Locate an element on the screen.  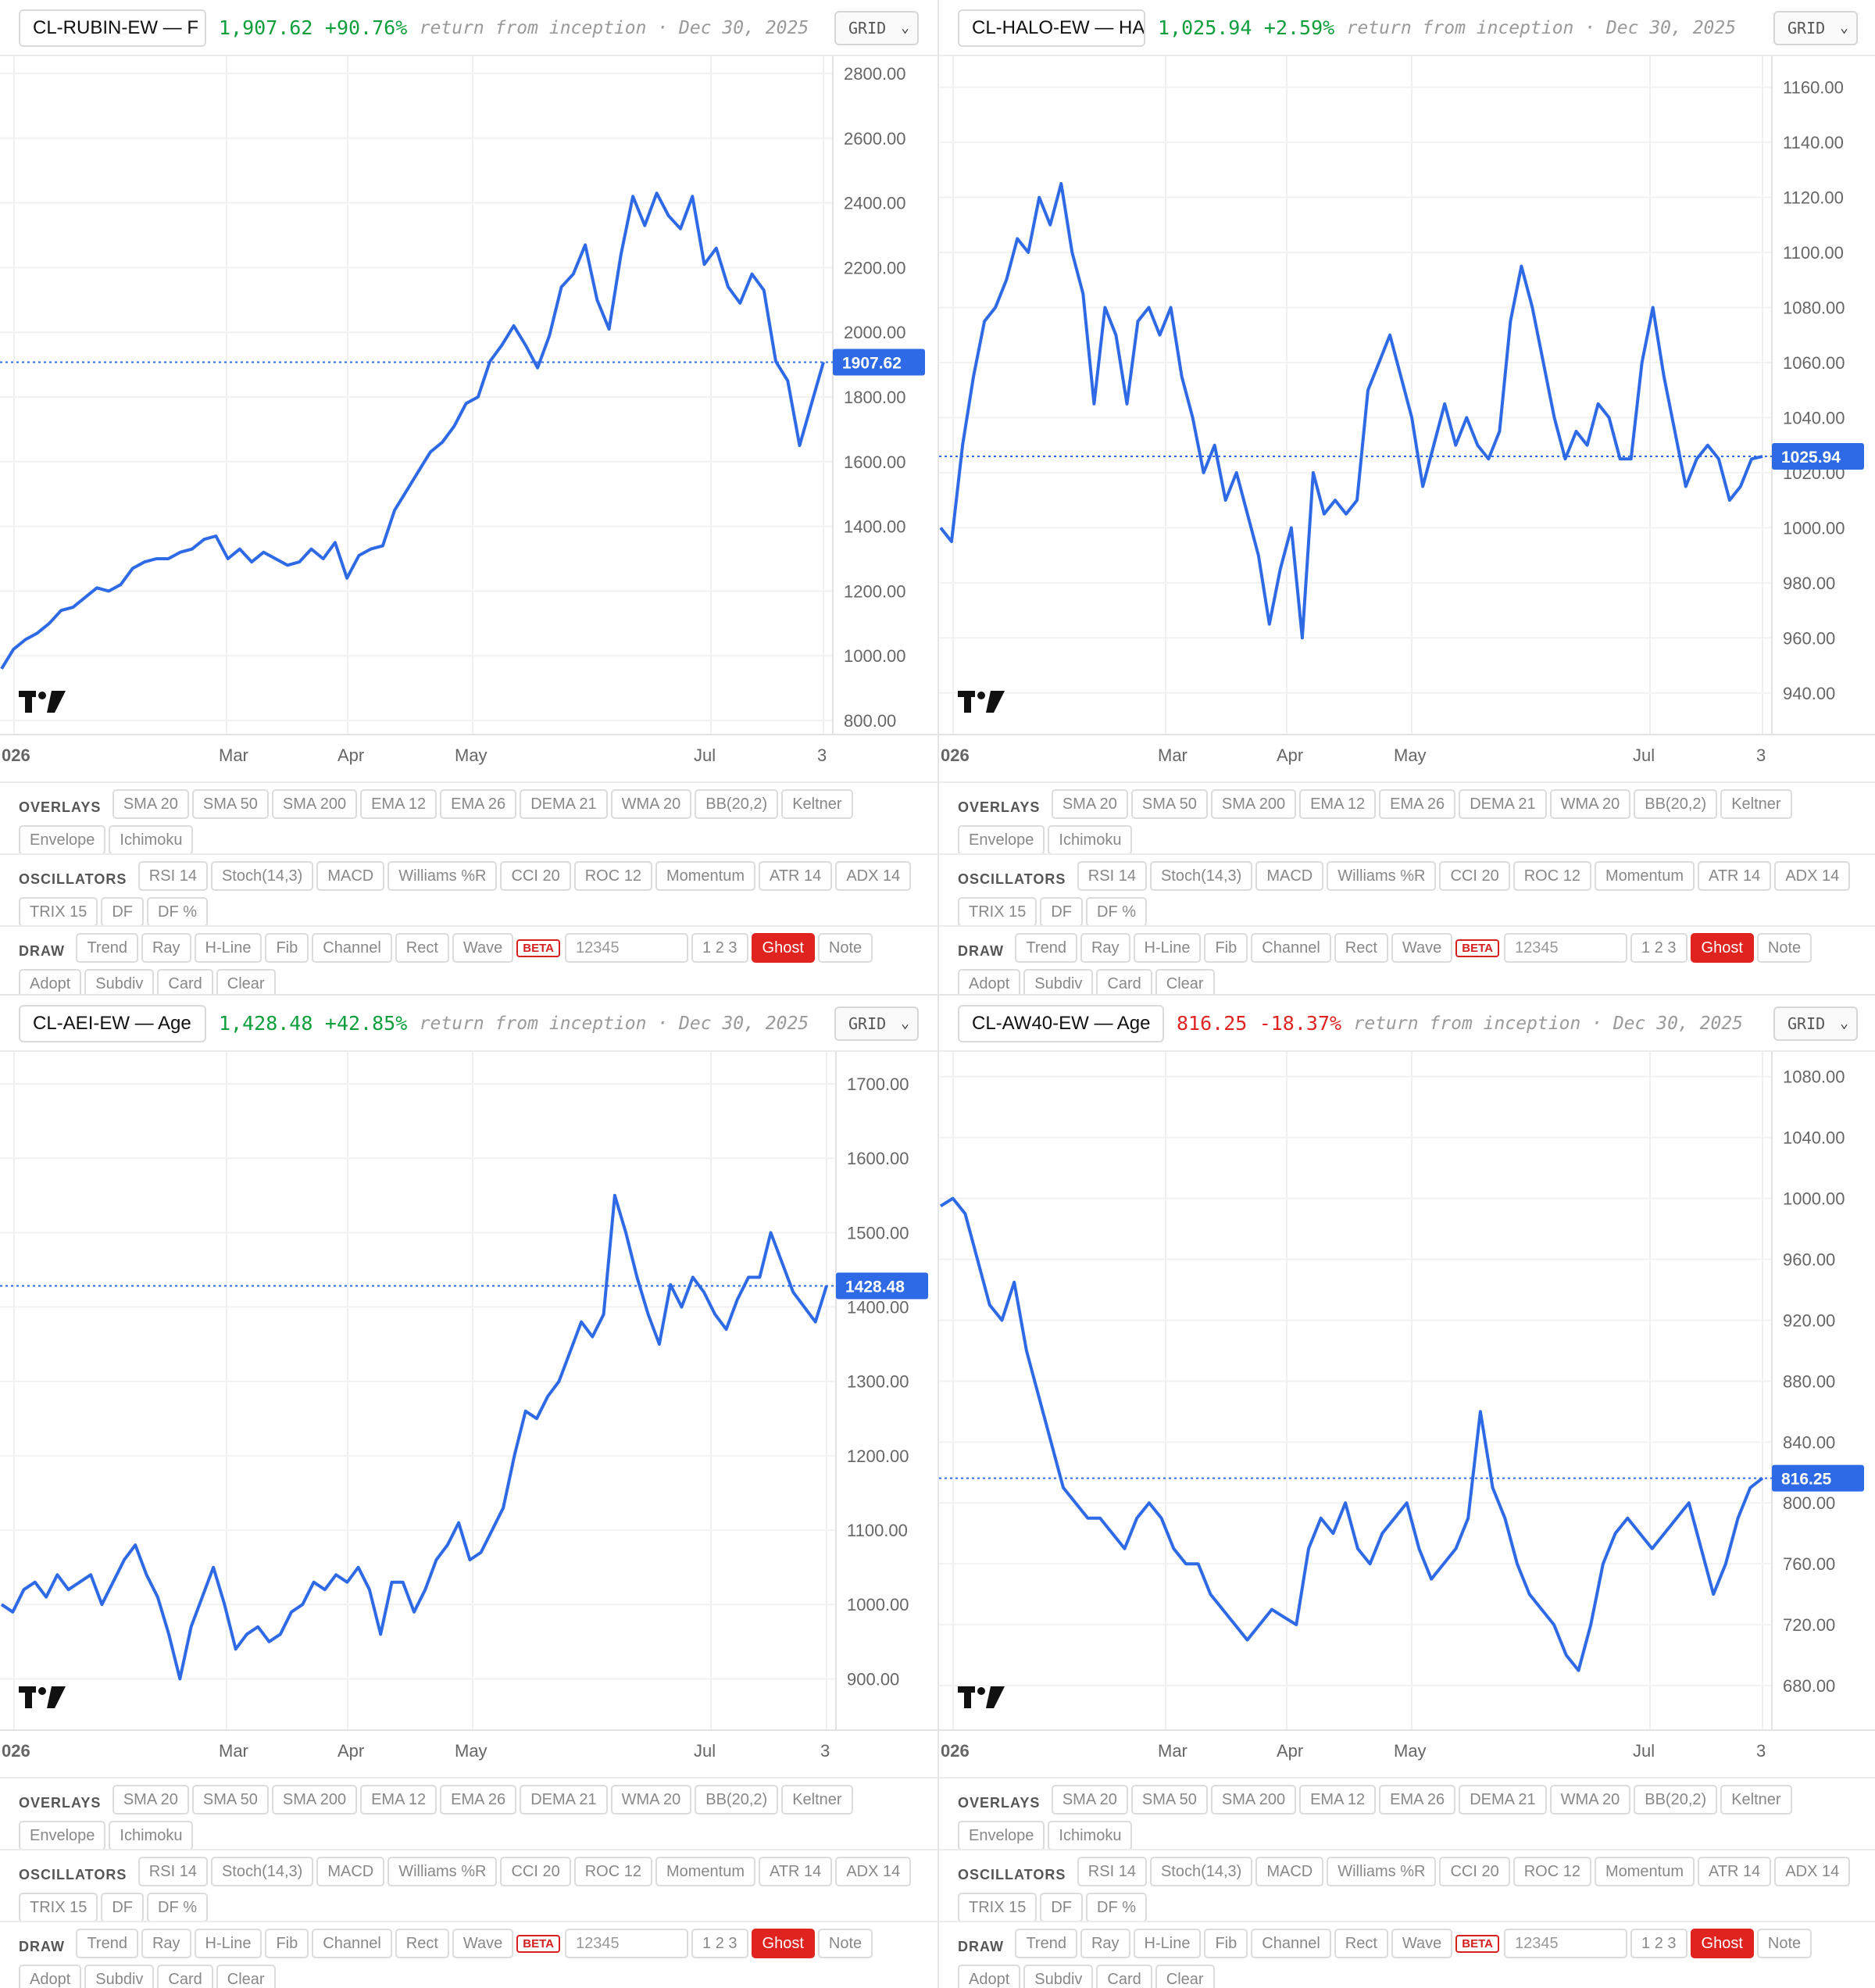
symbol-name-field: CL-HALO-EW — HA is located at coordinates (1051, 28).